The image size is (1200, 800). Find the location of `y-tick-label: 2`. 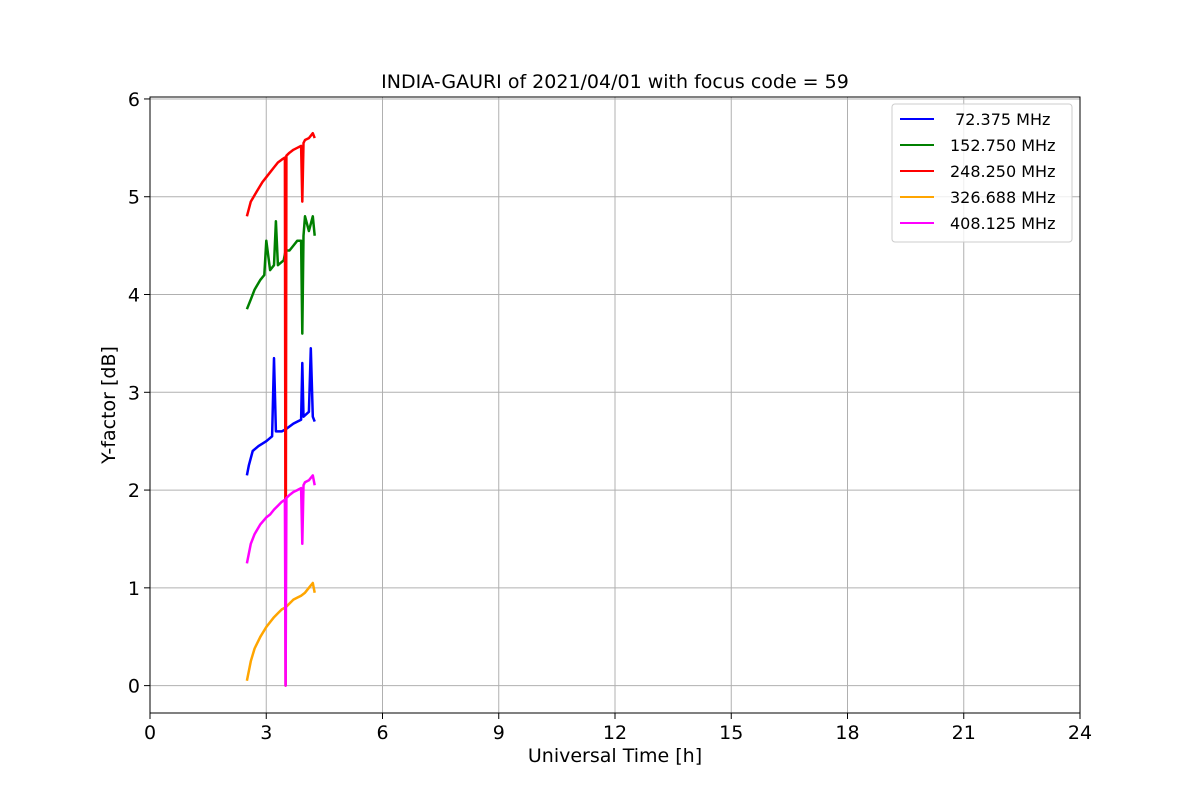

y-tick-label: 2 is located at coordinates (134, 491).